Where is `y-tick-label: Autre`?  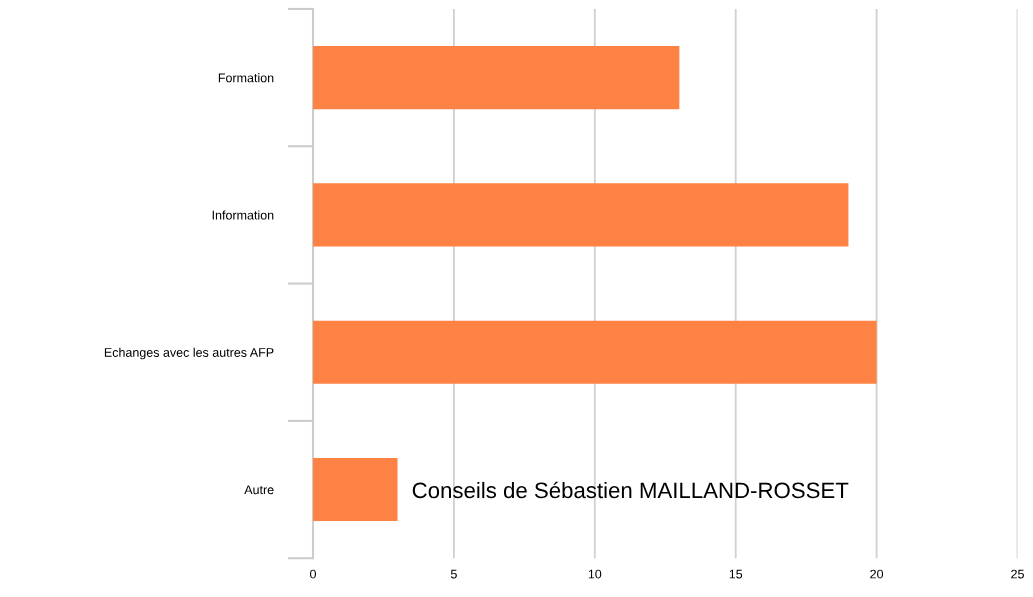 y-tick-label: Autre is located at coordinates (259, 490).